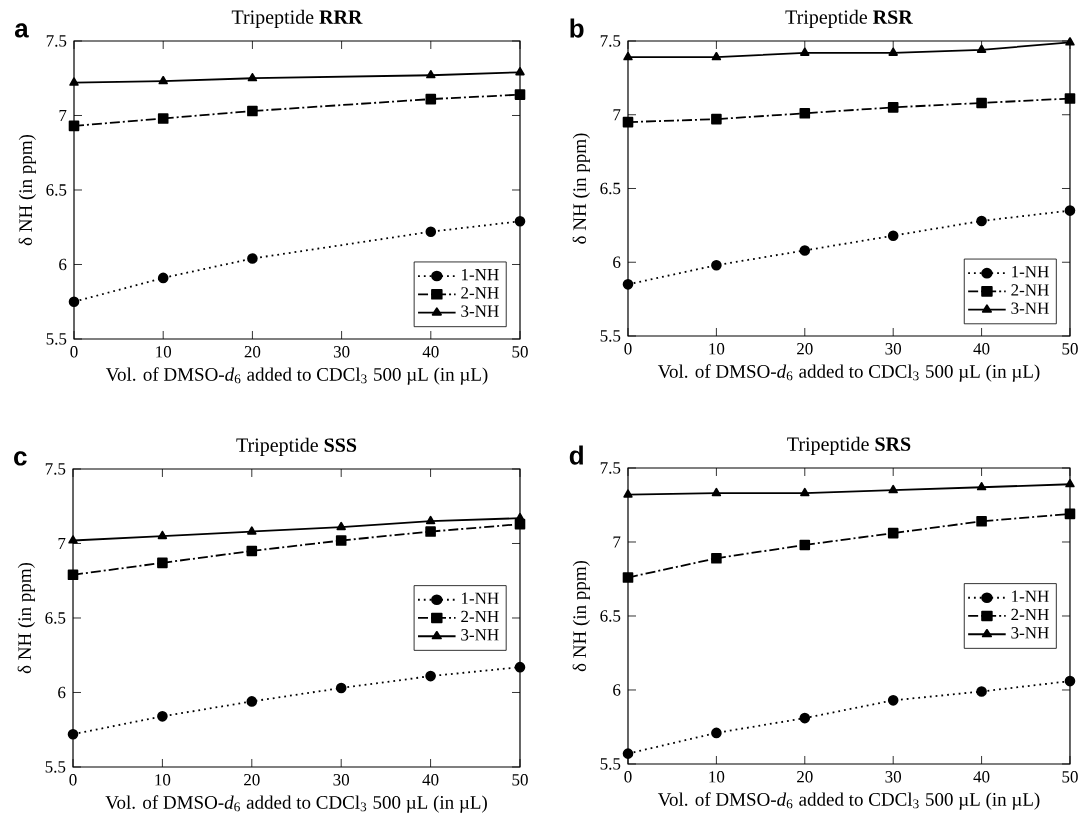 Image resolution: width=1084 pixels, height=826 pixels. I want to click on chart-title: Tripeptide RSR, so click(849, 18).